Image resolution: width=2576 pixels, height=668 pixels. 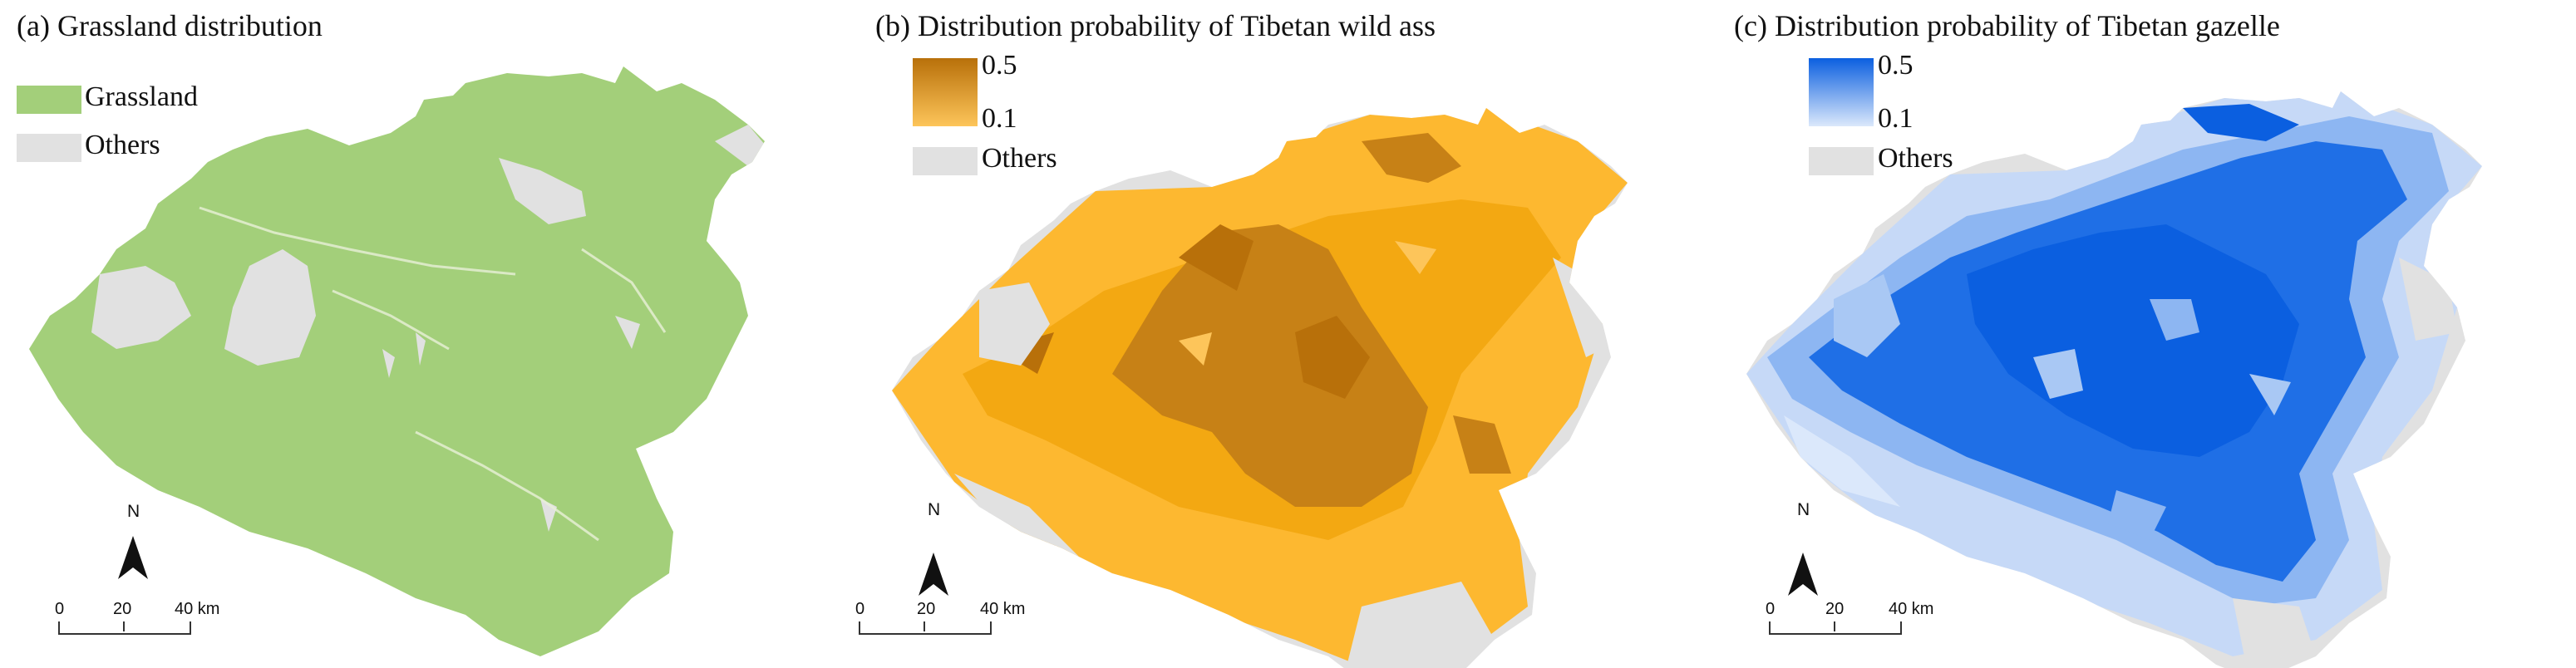 I want to click on legend-swatch-grassland, so click(x=49, y=100).